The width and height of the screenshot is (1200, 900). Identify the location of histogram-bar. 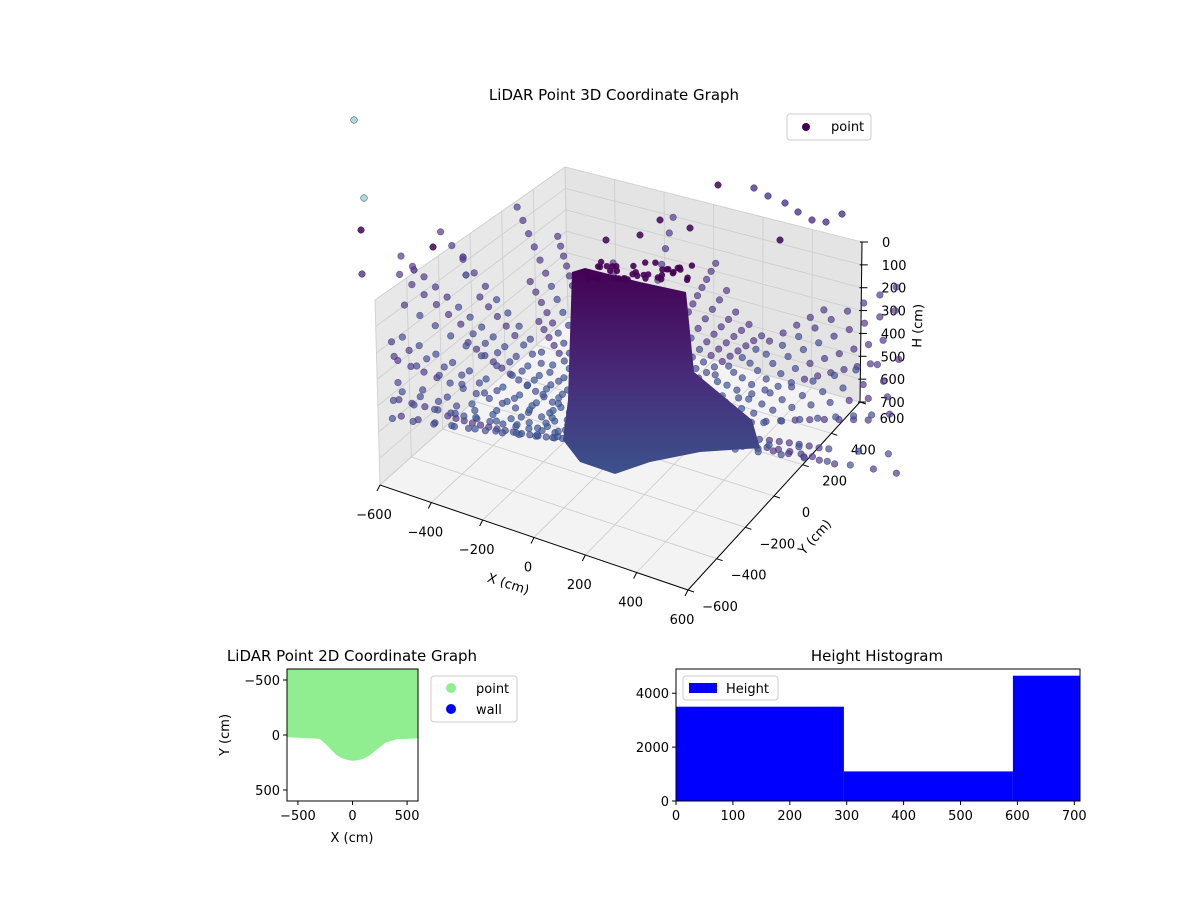
(1046, 738).